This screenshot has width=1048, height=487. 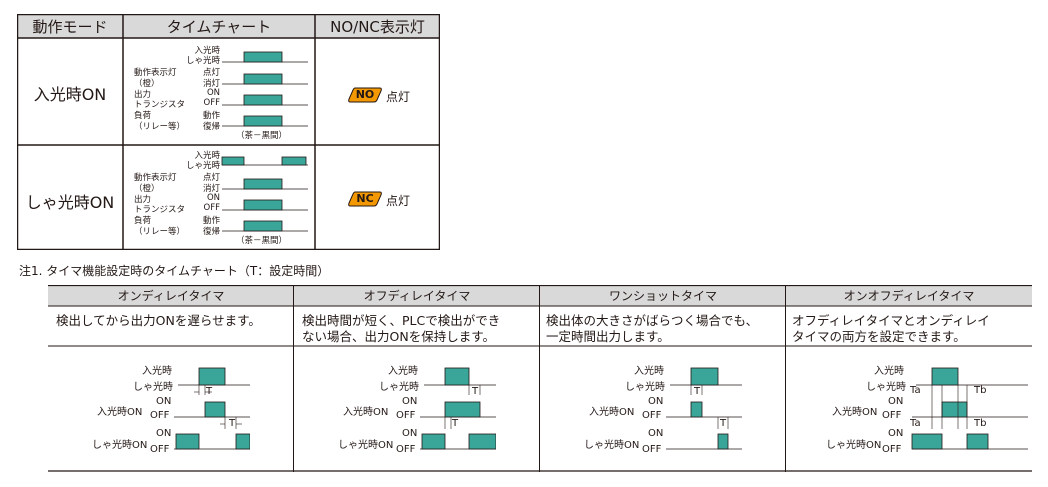 I want to click on timer-note: 注1. タイマ機能設定時のタイムチャート（T：設定時間）, so click(x=174, y=271).